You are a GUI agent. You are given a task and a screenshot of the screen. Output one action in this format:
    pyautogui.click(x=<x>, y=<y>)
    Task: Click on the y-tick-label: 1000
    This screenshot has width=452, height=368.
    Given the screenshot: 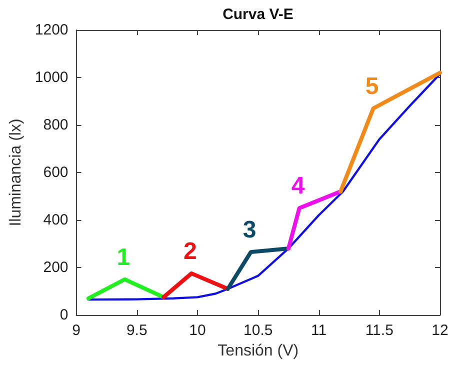 What is the action you would take?
    pyautogui.click(x=51, y=77)
    